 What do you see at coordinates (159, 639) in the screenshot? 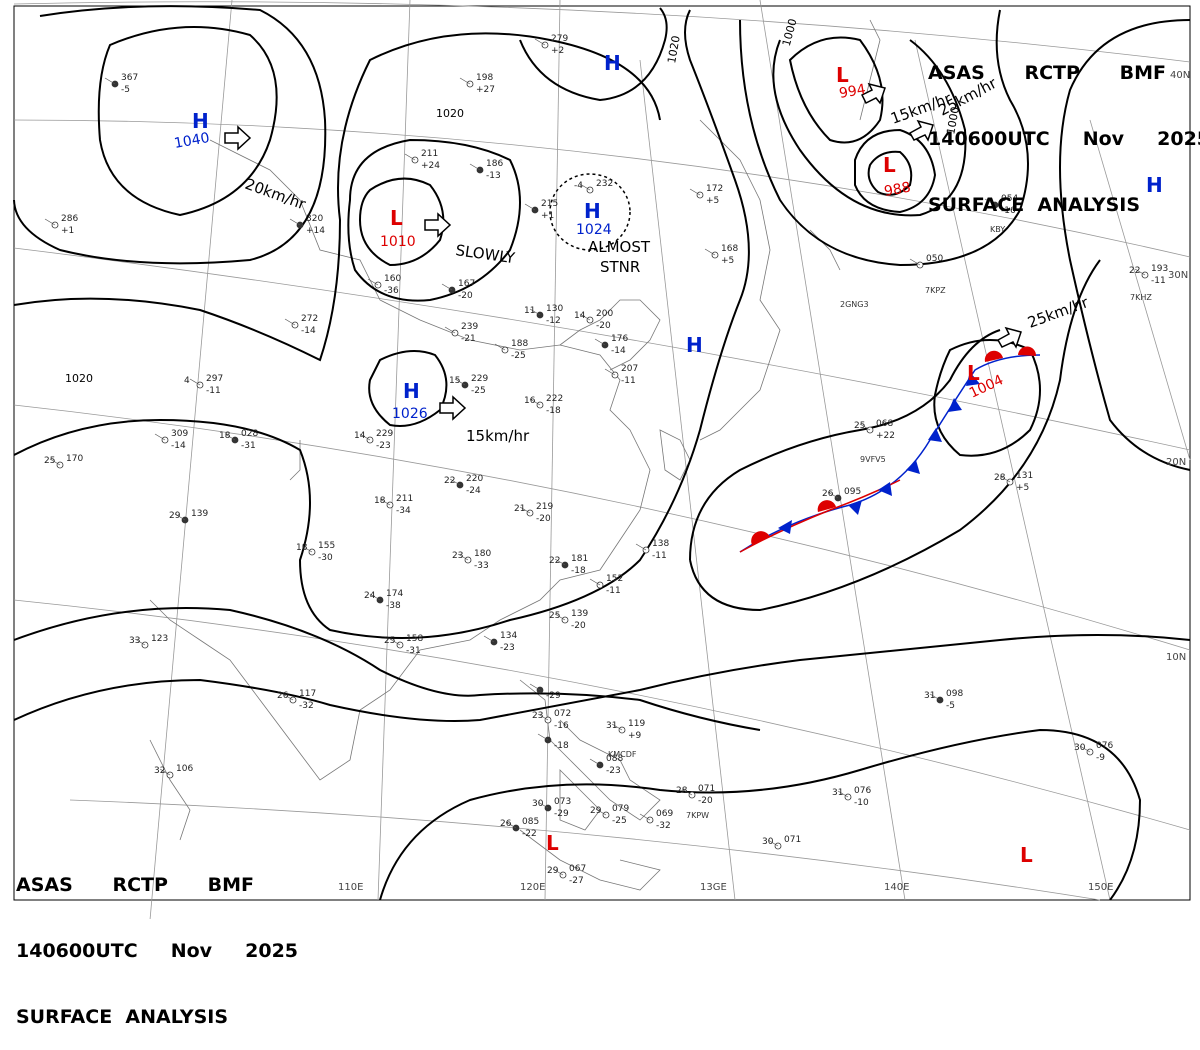
I see `station-pressure: 123` at bounding box center [159, 639].